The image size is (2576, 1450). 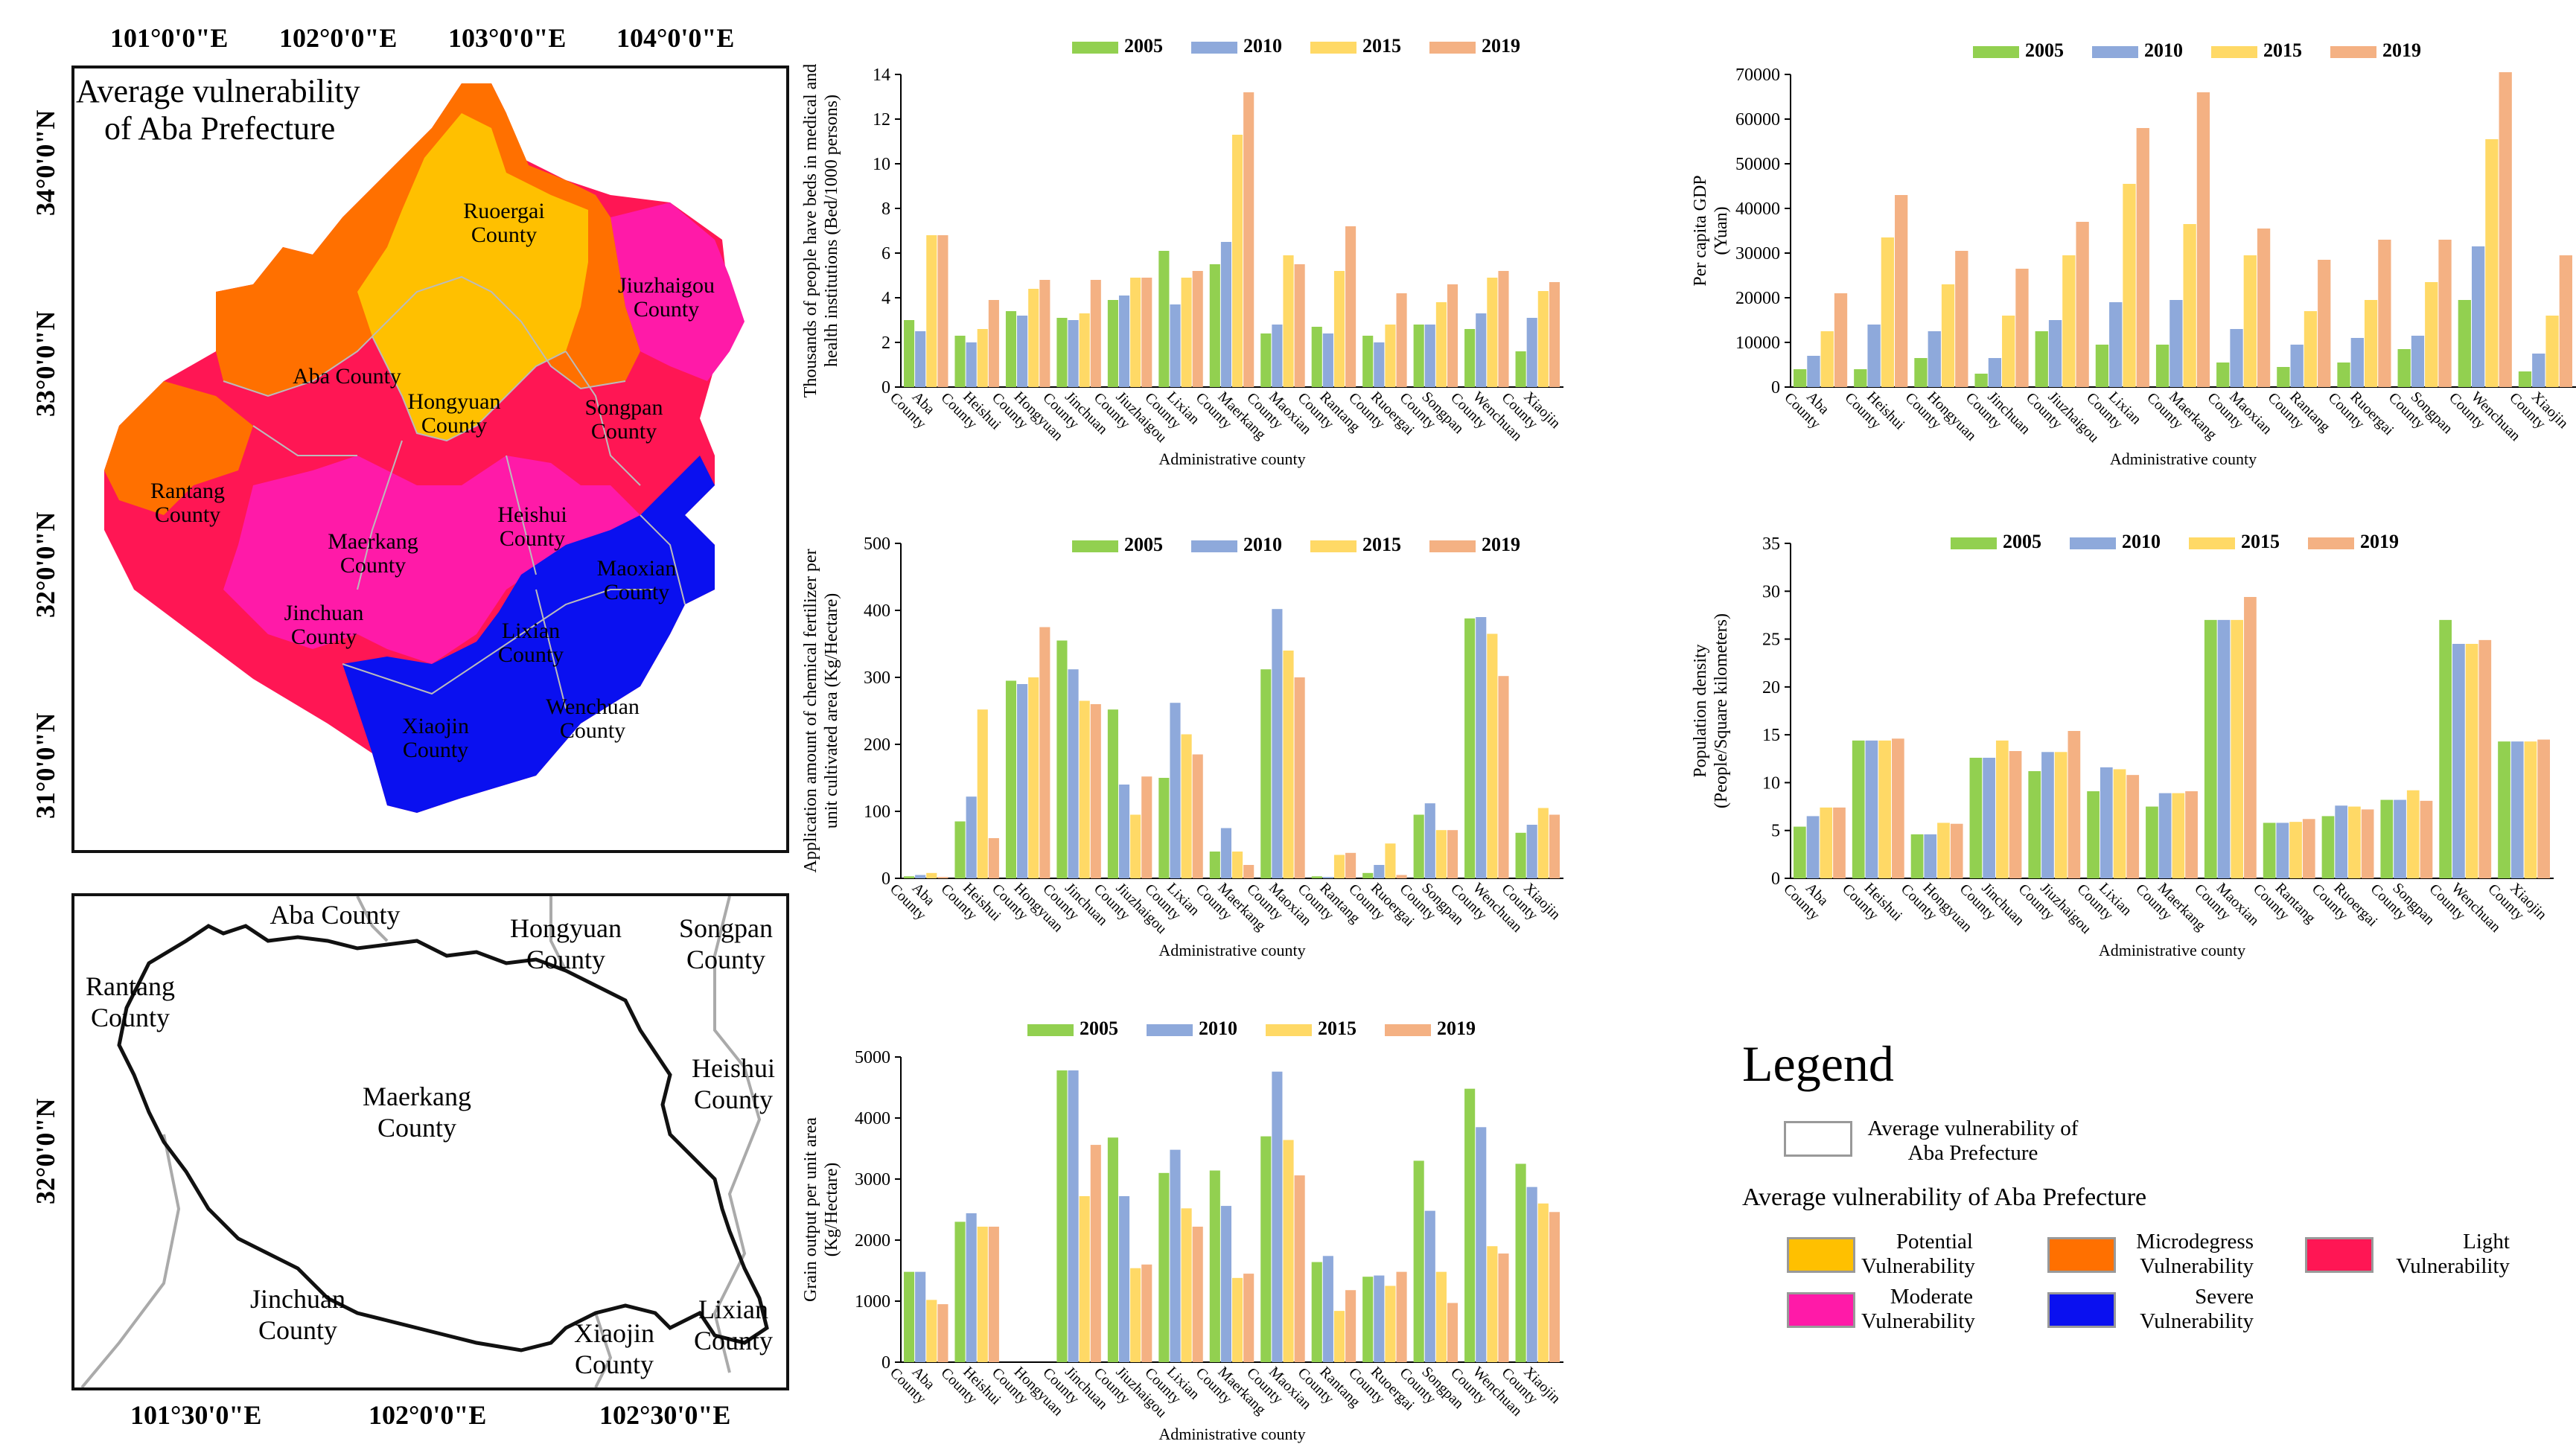 What do you see at coordinates (373, 553) in the screenshot?
I see `county-label-maerkang: Maerkang County` at bounding box center [373, 553].